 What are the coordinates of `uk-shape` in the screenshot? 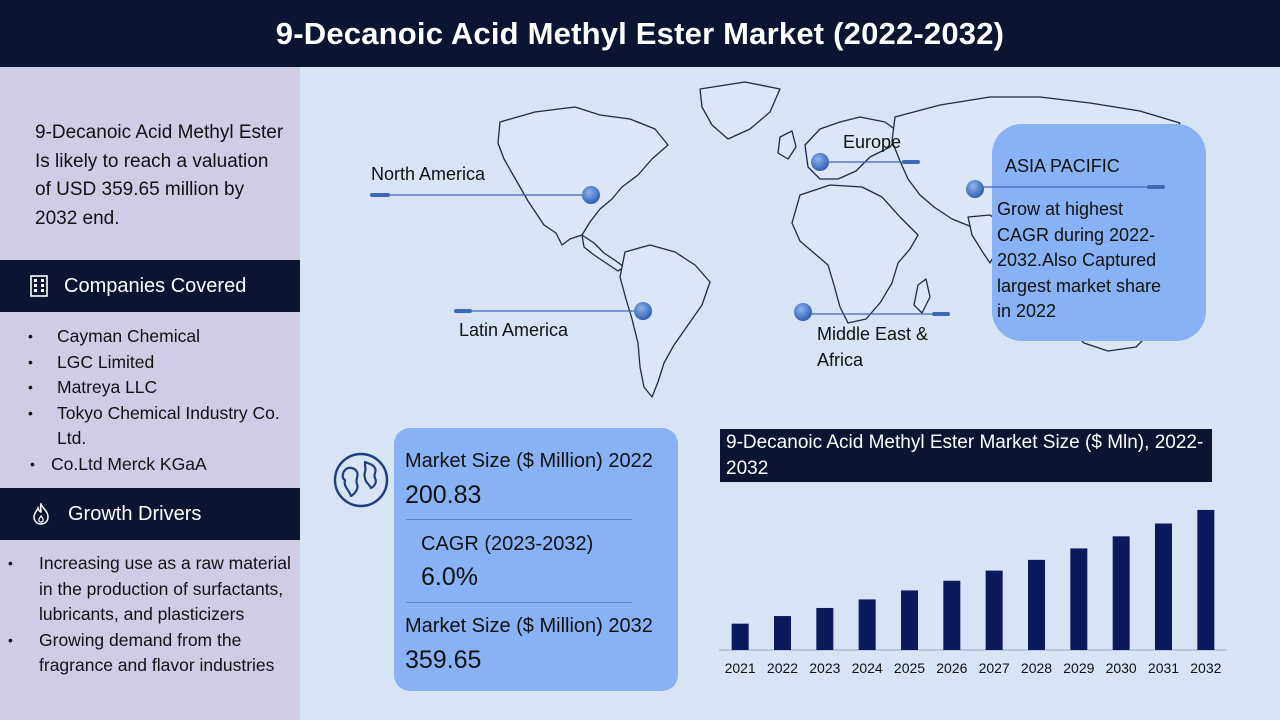 It's located at (787, 145).